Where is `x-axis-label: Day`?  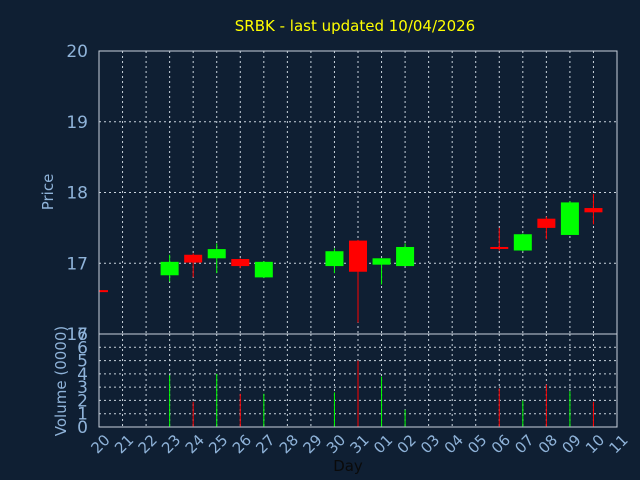 x-axis-label: Day is located at coordinates (348, 466).